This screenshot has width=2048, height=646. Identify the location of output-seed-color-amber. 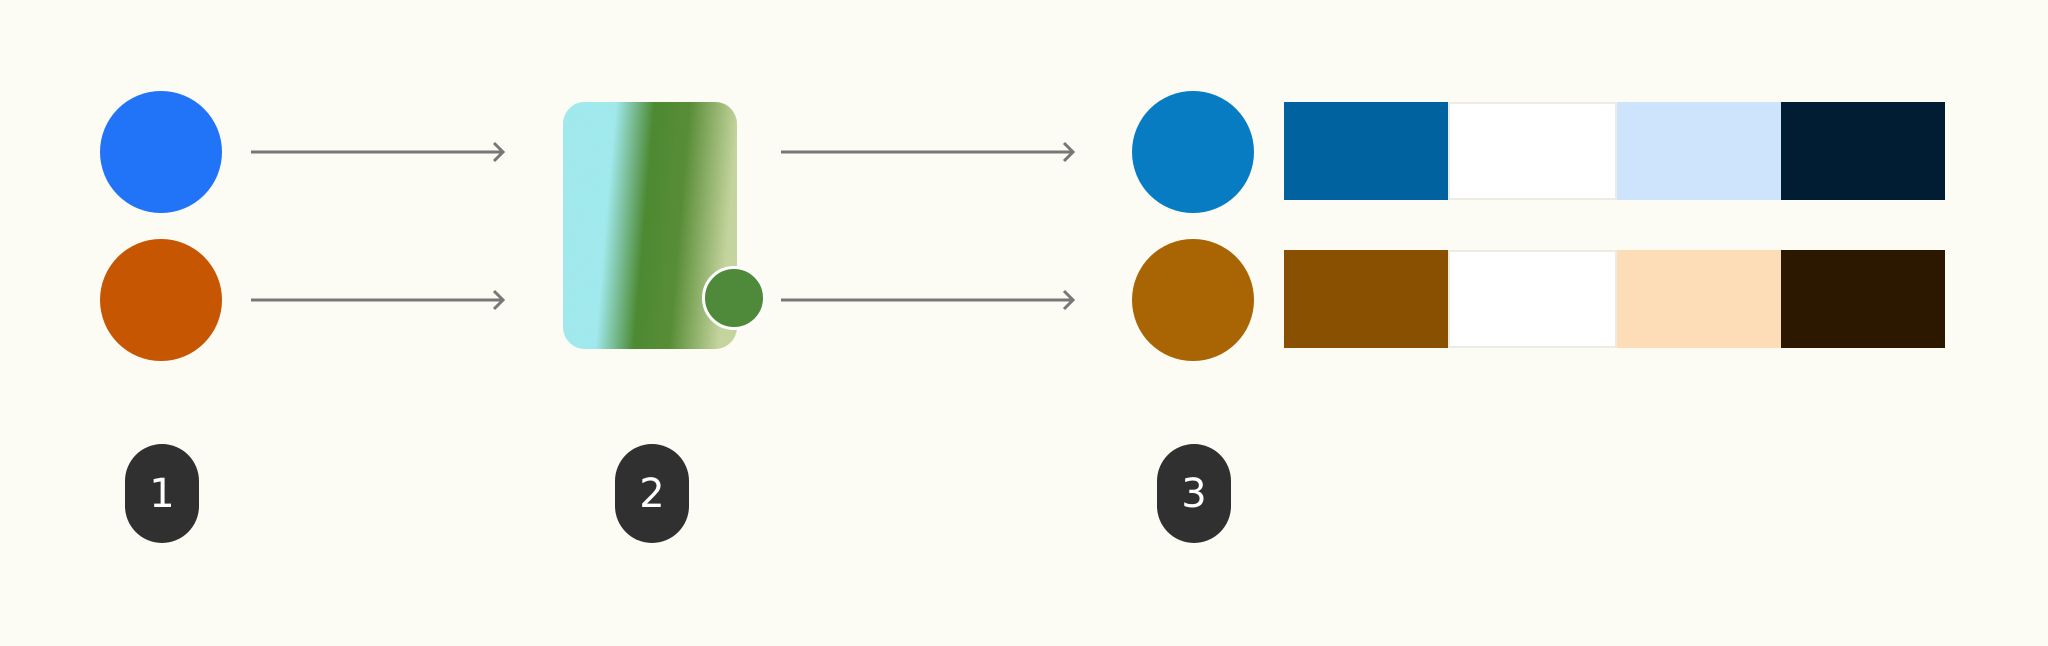
(1193, 300).